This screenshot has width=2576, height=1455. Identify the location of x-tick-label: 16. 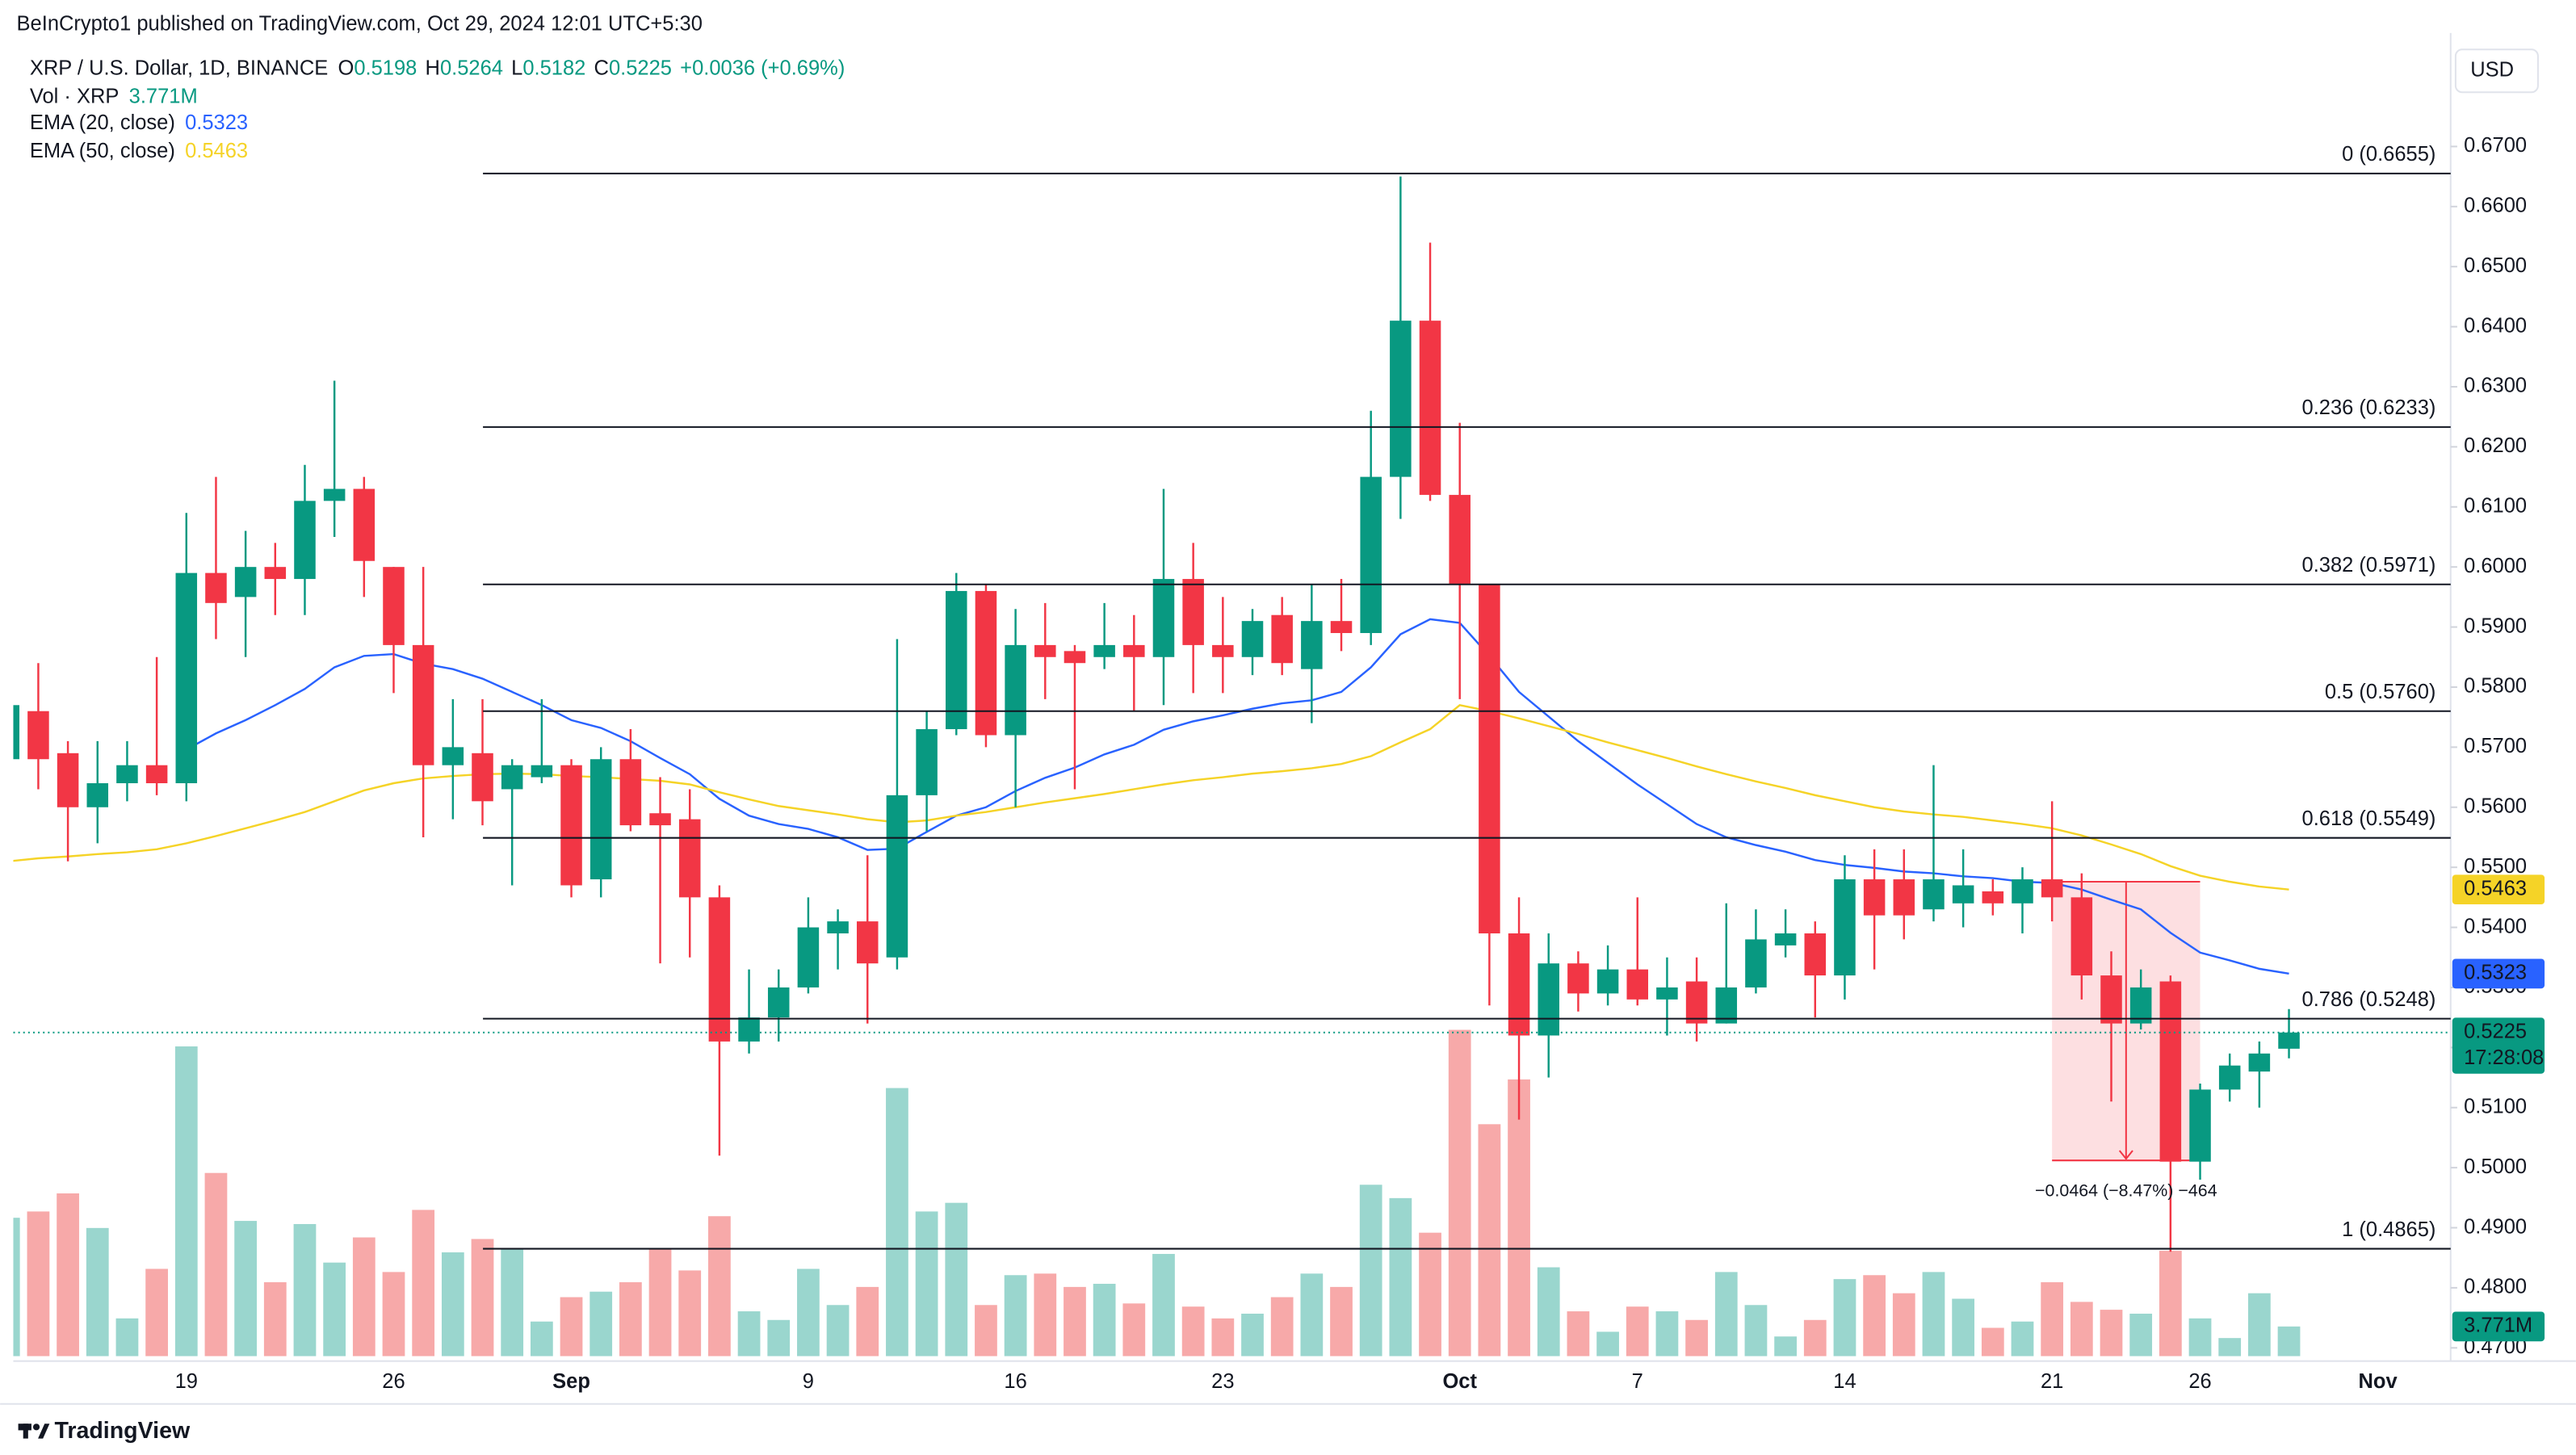
(1015, 1381).